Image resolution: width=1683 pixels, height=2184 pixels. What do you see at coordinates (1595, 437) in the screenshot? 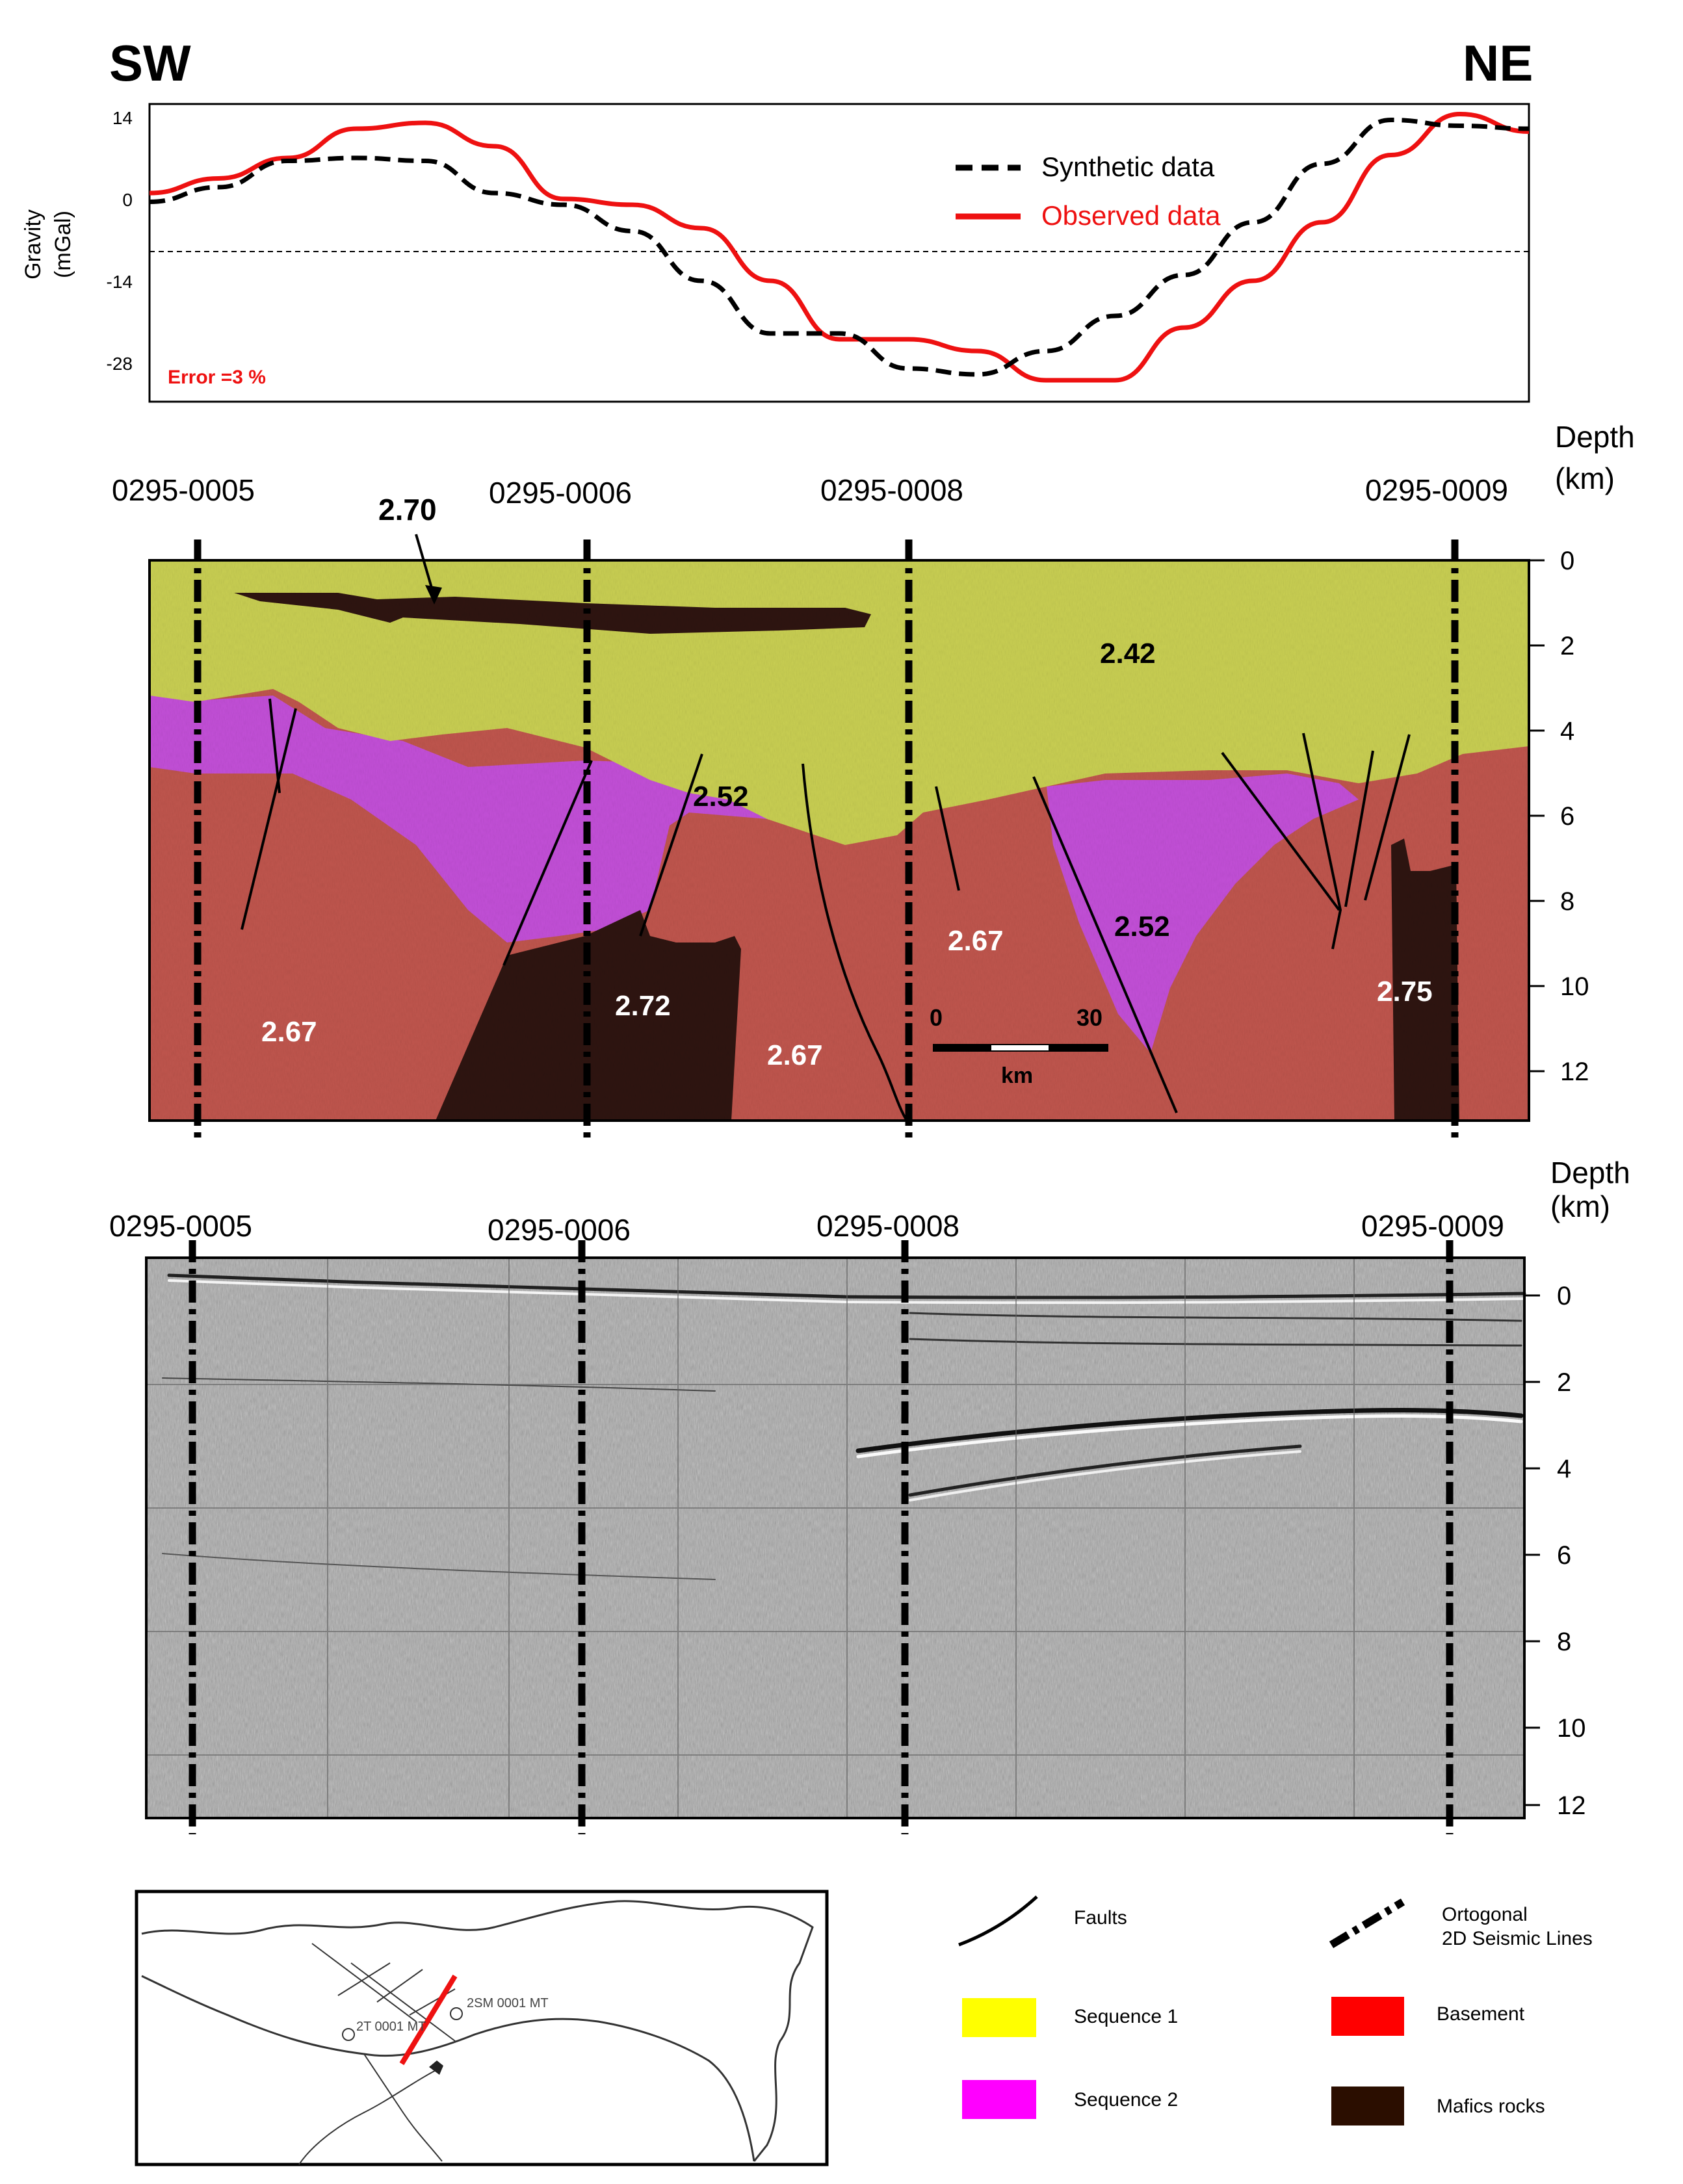
I see `model-depth-title: Depth` at bounding box center [1595, 437].